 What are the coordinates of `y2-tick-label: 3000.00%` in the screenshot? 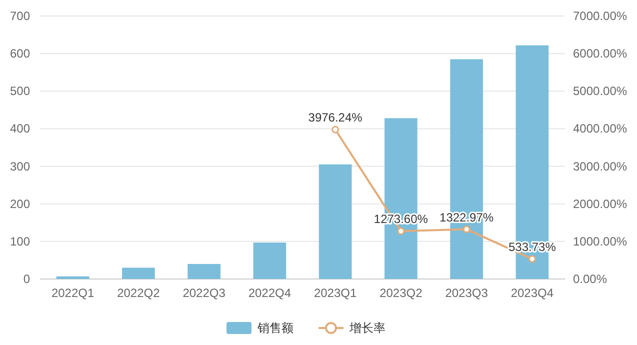 It's located at (600, 166).